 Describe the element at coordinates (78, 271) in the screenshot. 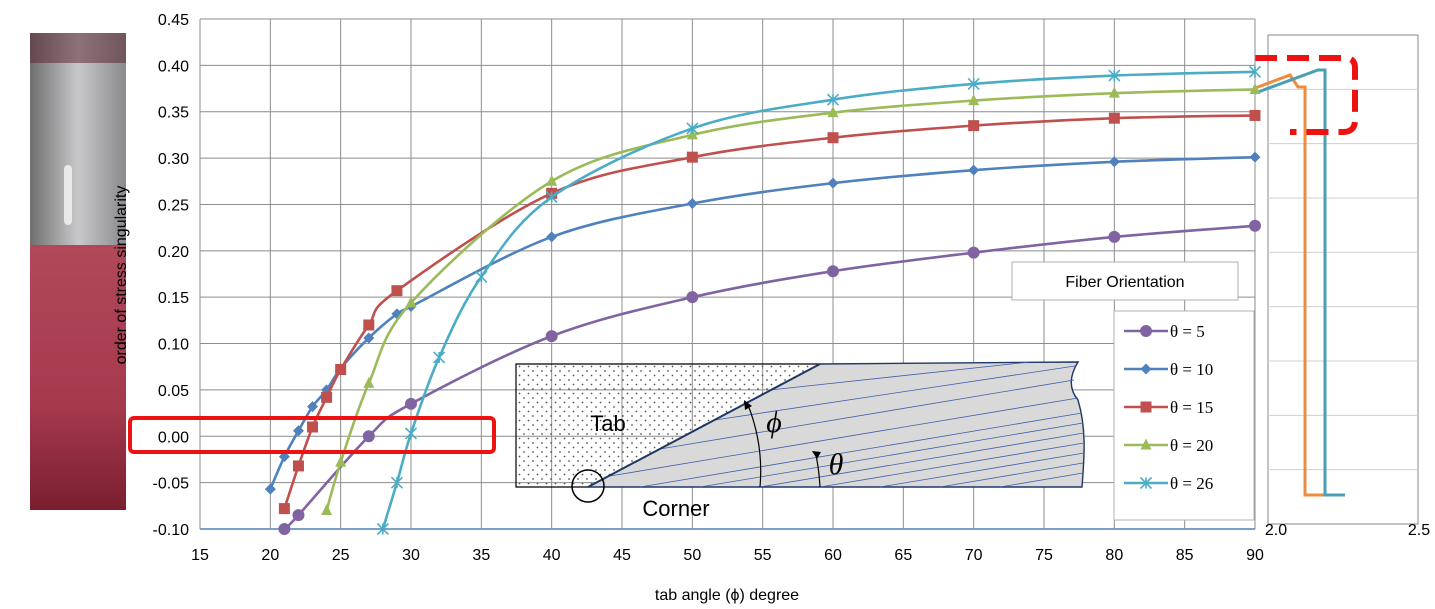

I see `specimen-photo` at that location.